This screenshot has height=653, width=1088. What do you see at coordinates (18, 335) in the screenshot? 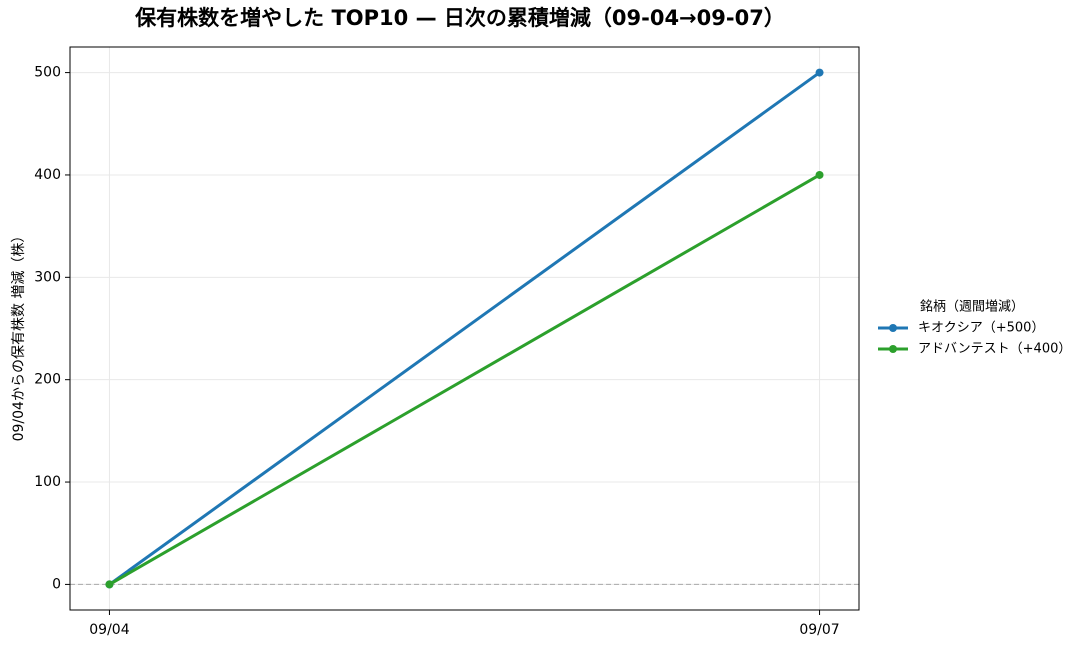
I see `y-axis-label: 09/04からの保有株数 増減（株）` at bounding box center [18, 335].